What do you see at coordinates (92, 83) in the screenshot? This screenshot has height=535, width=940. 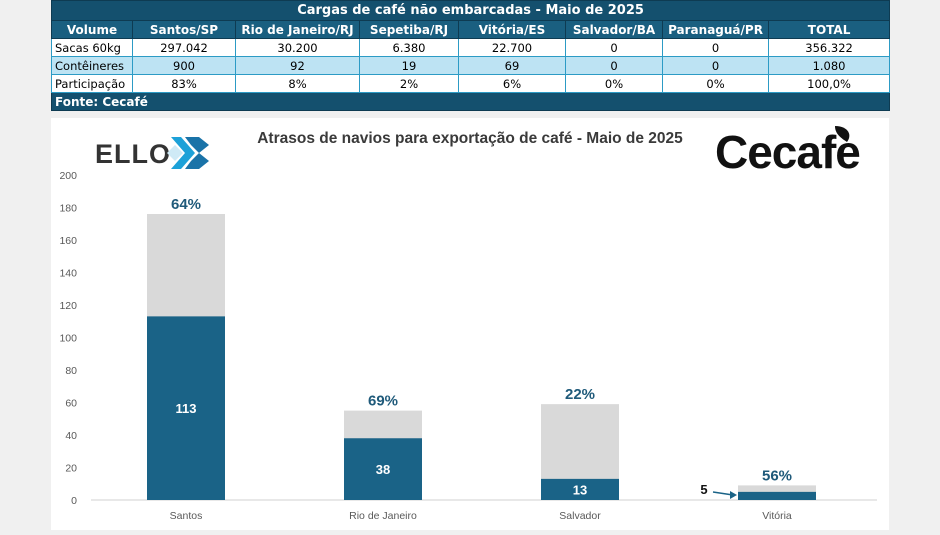 I see `table-cell: Participação` at bounding box center [92, 83].